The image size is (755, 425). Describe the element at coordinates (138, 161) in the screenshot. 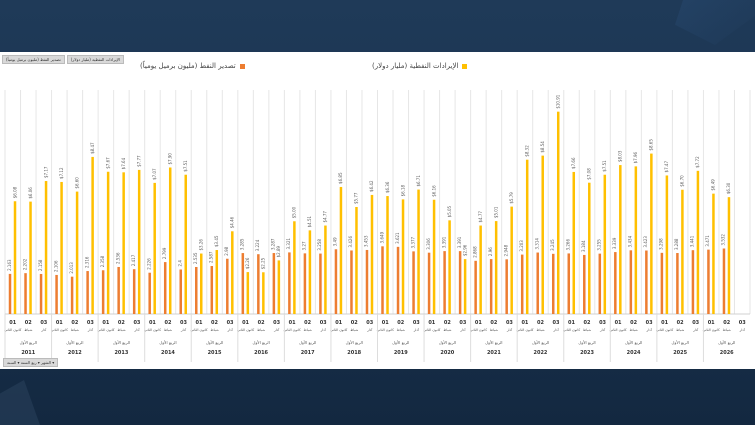

I see `revenue-data-label: $7.77` at that location.